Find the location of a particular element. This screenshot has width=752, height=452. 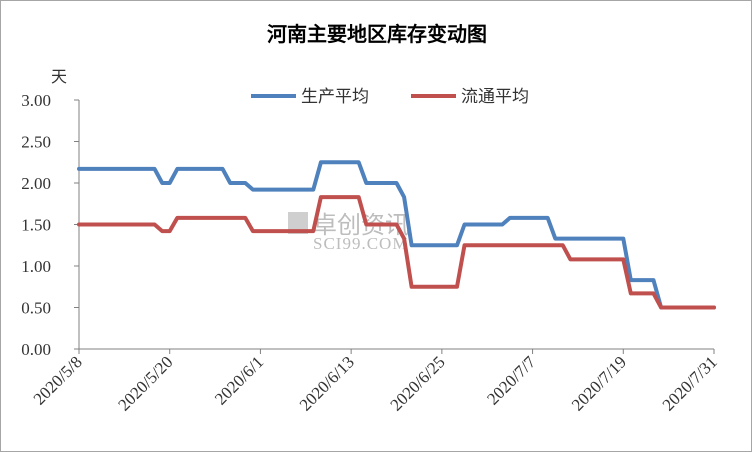

x-tick-label: 2020/5/20 is located at coordinates (145, 383).